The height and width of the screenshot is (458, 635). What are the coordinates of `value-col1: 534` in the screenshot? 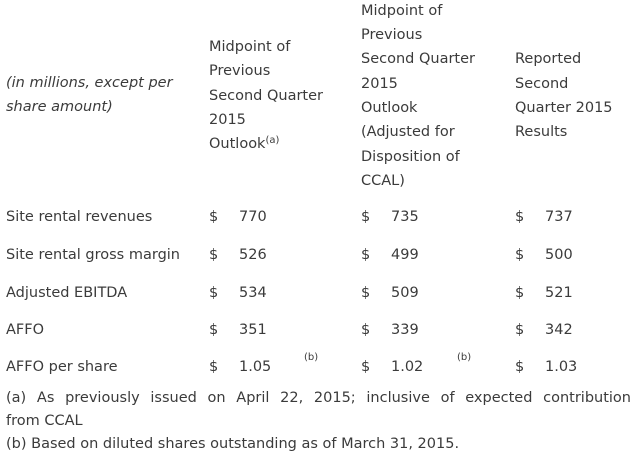 It's located at (253, 293).